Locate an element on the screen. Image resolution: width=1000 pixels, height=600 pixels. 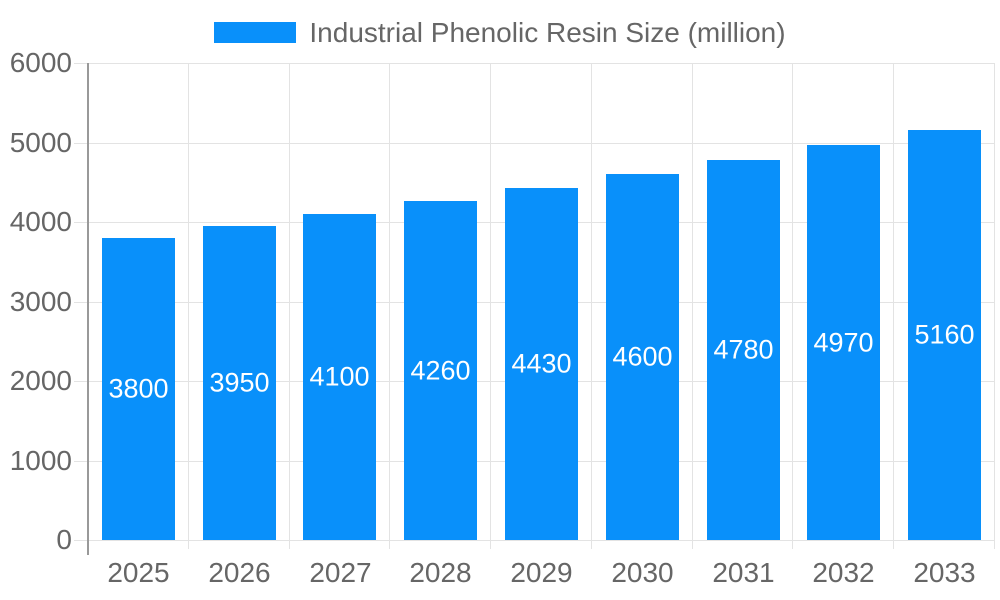
legend-label: Industrial Phenolic Resin Size (million) is located at coordinates (547, 32).